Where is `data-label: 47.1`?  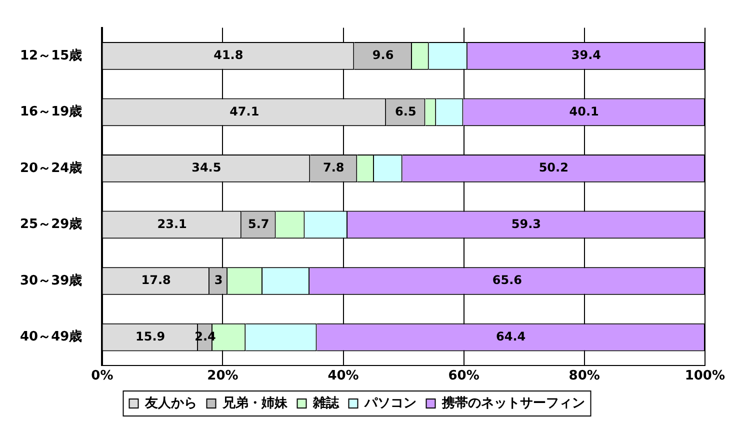 data-label: 47.1 is located at coordinates (245, 111).